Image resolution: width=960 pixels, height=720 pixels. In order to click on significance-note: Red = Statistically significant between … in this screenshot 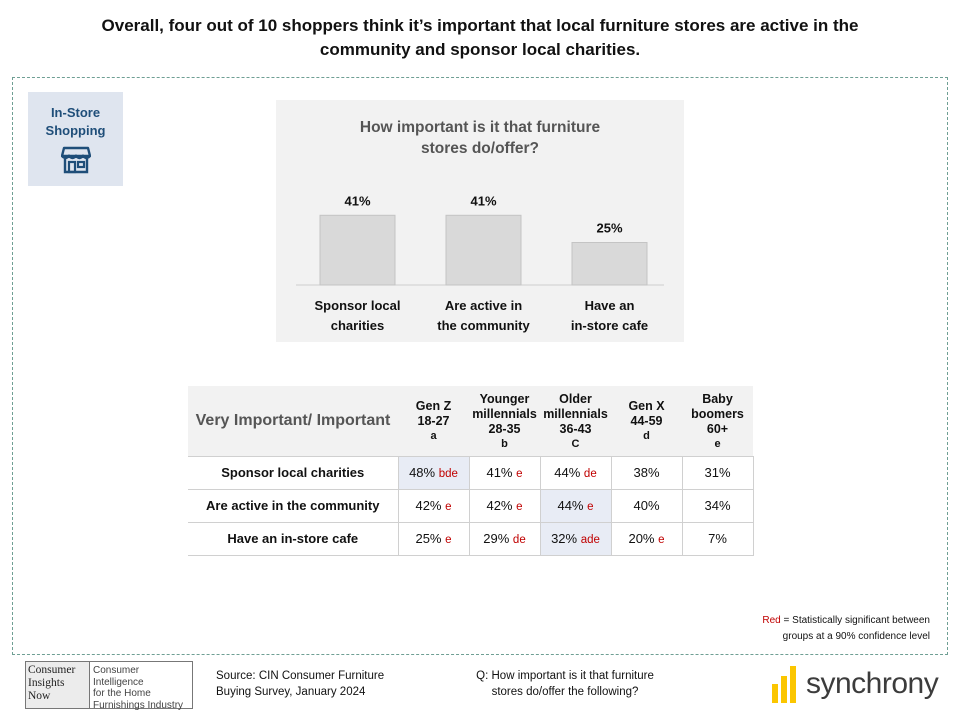, I will do `click(846, 629)`.